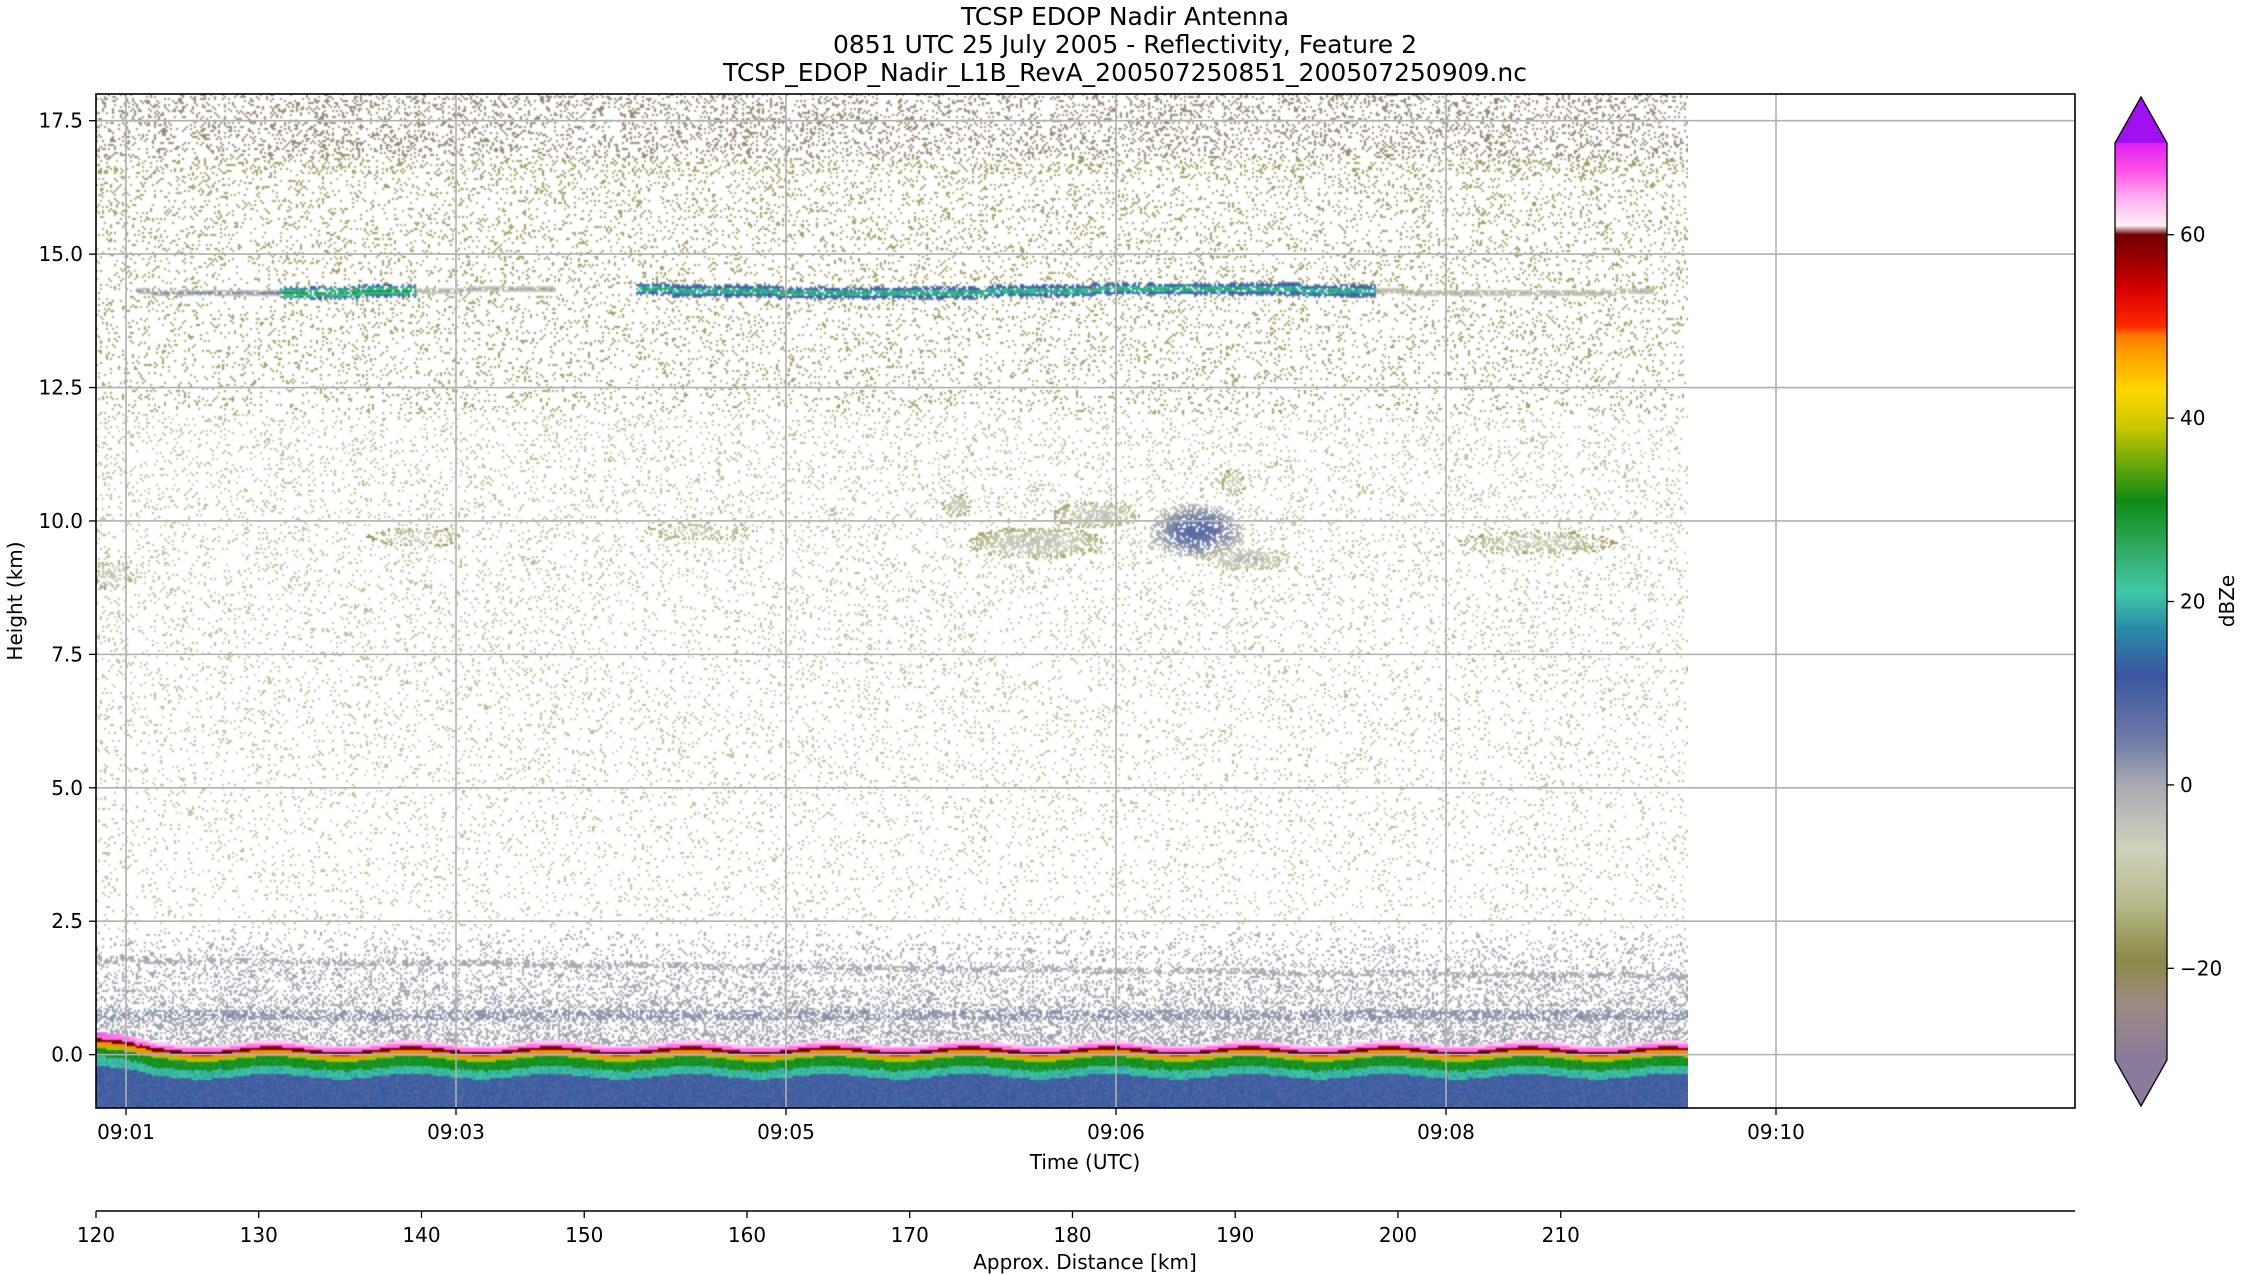 Image resolution: width=2250 pixels, height=1275 pixels. What do you see at coordinates (1776, 1132) in the screenshot?
I see `x-tick-label: 09:10` at bounding box center [1776, 1132].